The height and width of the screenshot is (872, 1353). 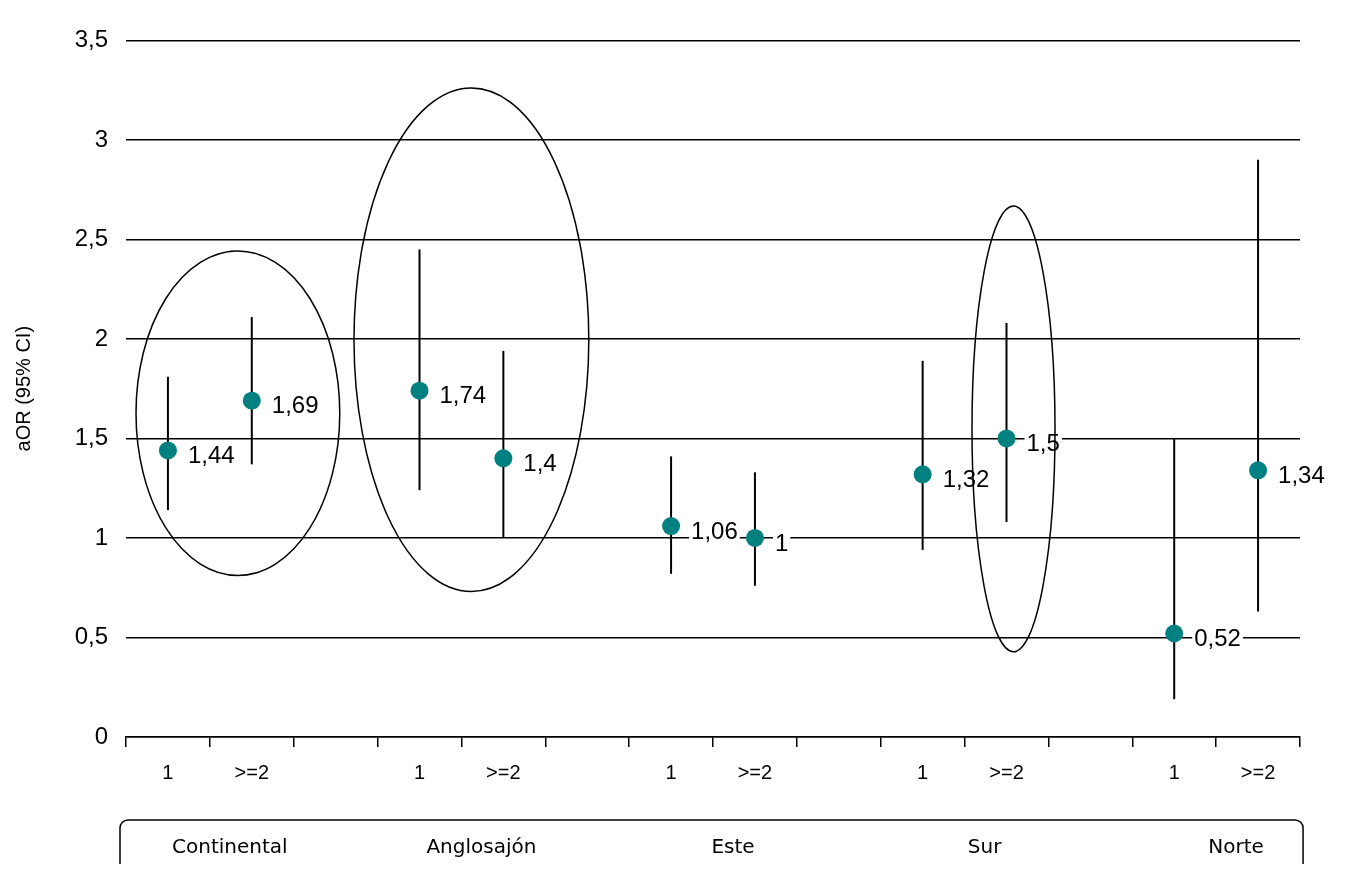 I want to click on data-label: 1,4, so click(x=540, y=462).